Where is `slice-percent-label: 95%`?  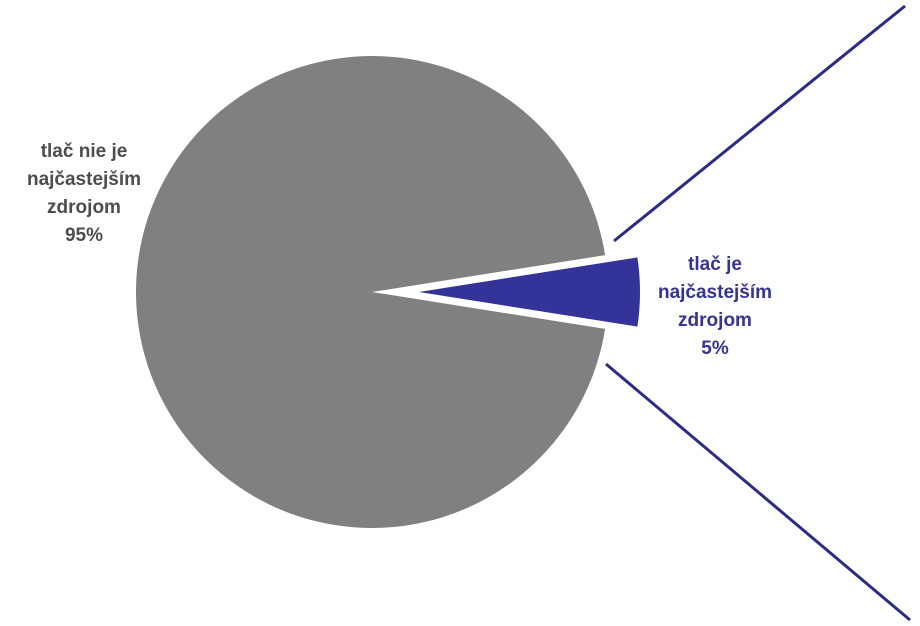 slice-percent-label: 95% is located at coordinates (84, 235).